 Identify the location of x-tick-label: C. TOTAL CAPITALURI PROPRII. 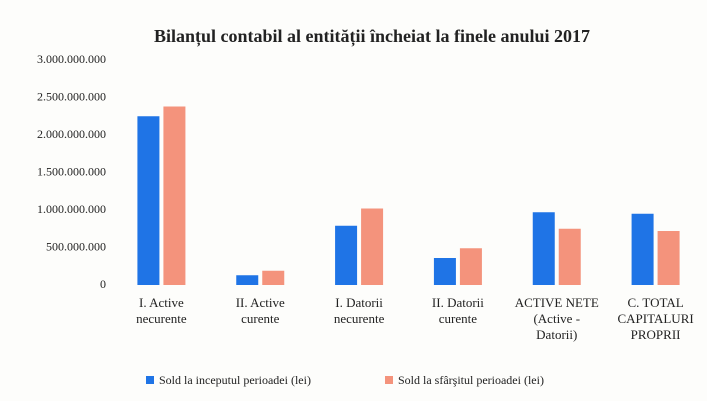
(655, 318).